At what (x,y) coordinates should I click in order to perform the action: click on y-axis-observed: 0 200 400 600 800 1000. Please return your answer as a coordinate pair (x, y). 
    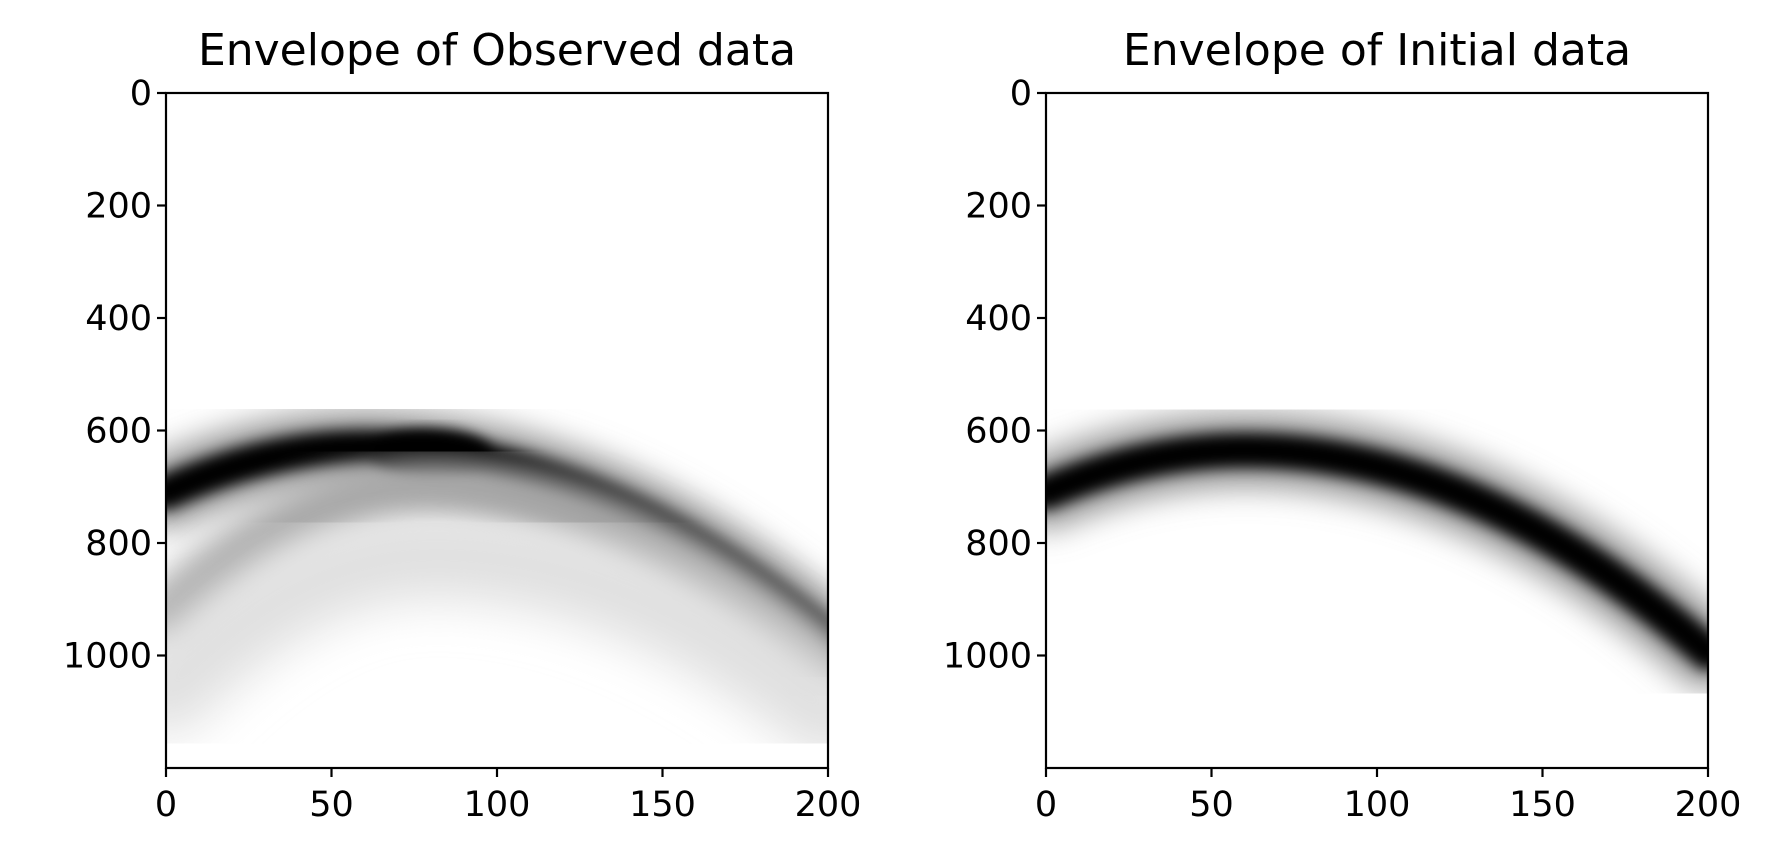
    Looking at the image, I should click on (114, 375).